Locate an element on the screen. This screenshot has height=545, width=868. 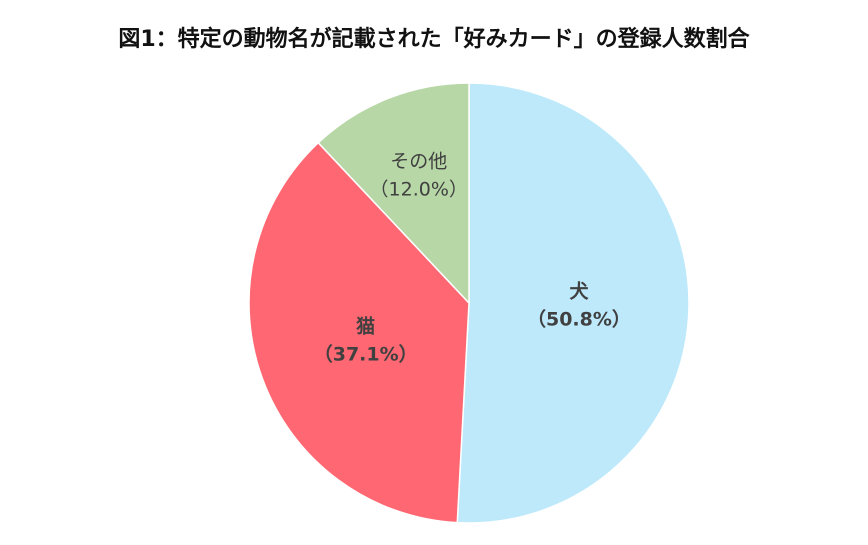
chart-title: 図1：特定の動物名が記載された「好みカード」の登録人数割合 is located at coordinates (434, 39).